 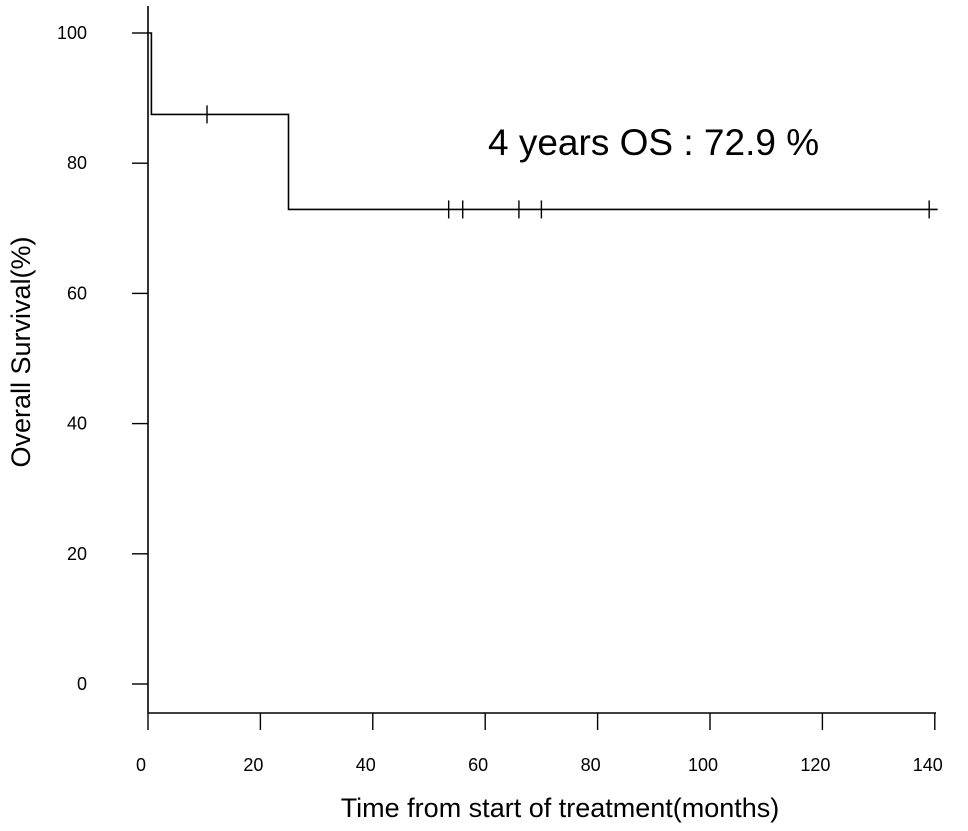 I want to click on x-tick-label: 40, so click(x=366, y=765).